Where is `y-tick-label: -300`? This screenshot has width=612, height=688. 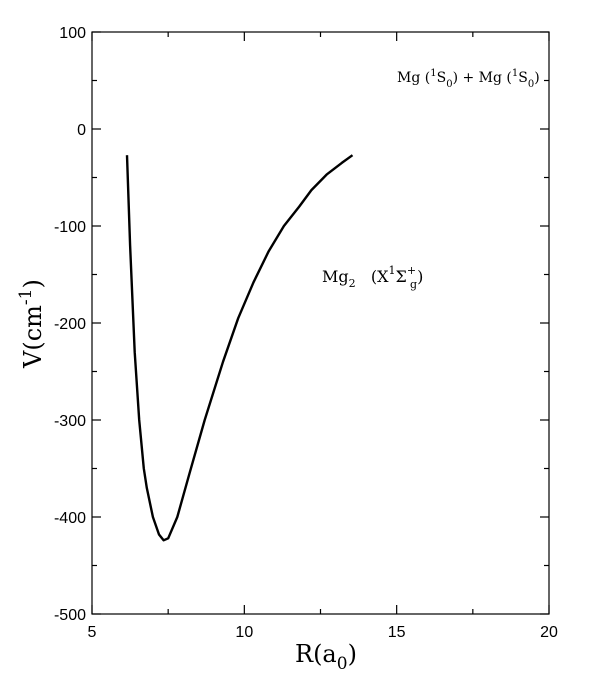
y-tick-label: -300 is located at coordinates (70, 421).